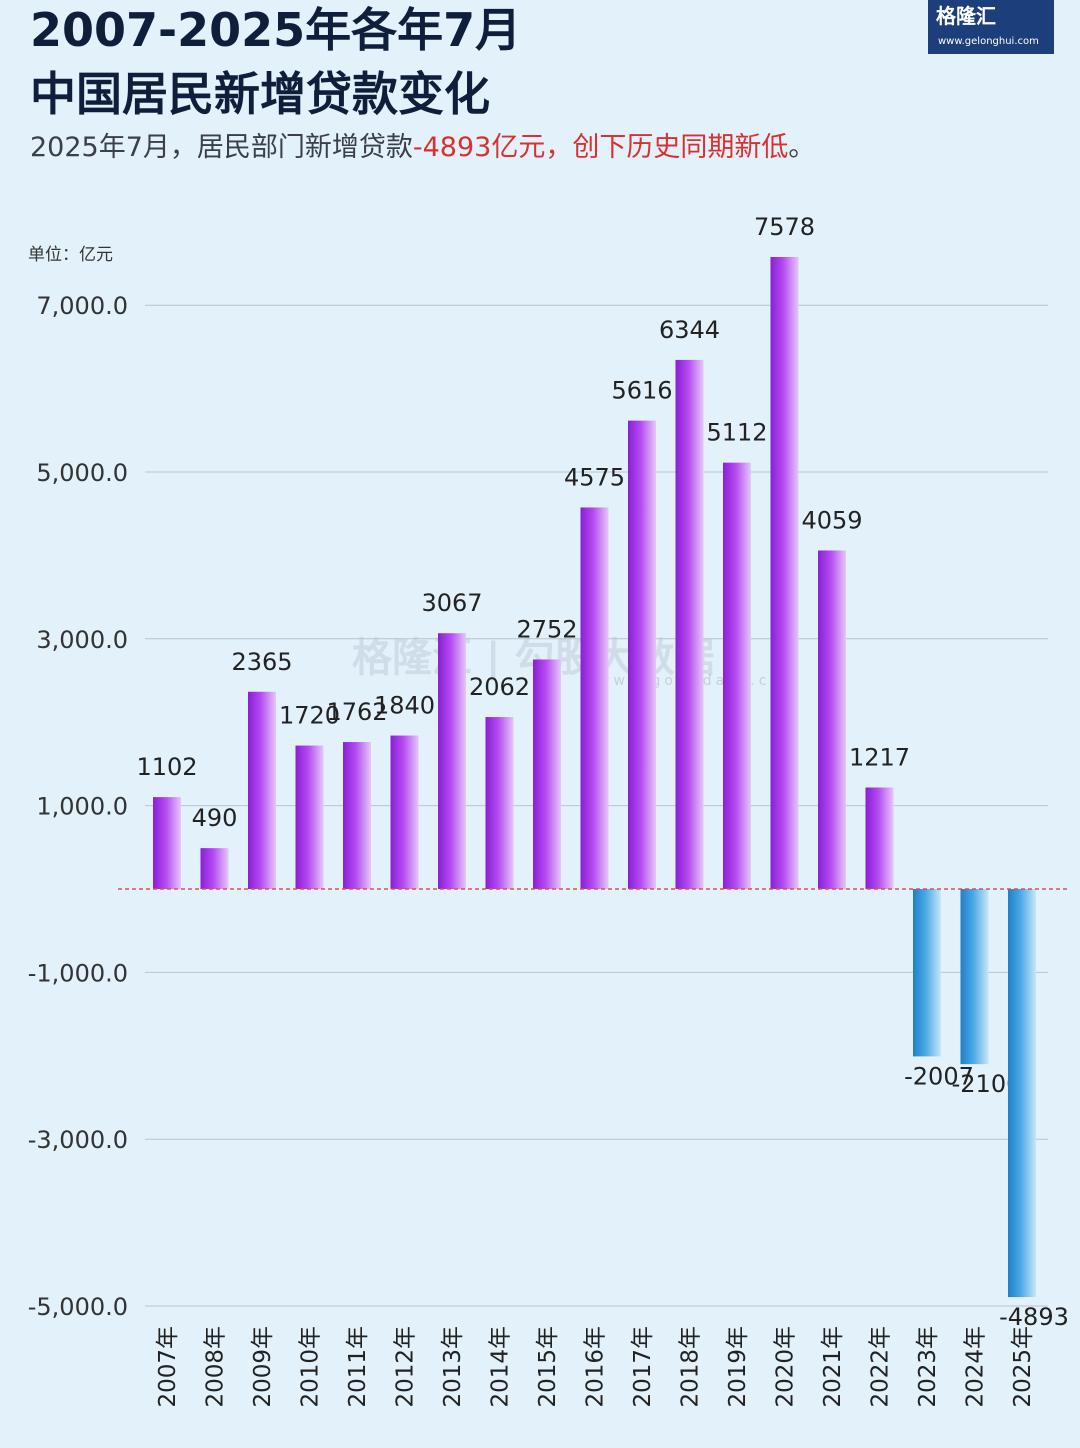  Describe the element at coordinates (691, 1367) in the screenshot. I see `x-category-label: 2018年` at that location.